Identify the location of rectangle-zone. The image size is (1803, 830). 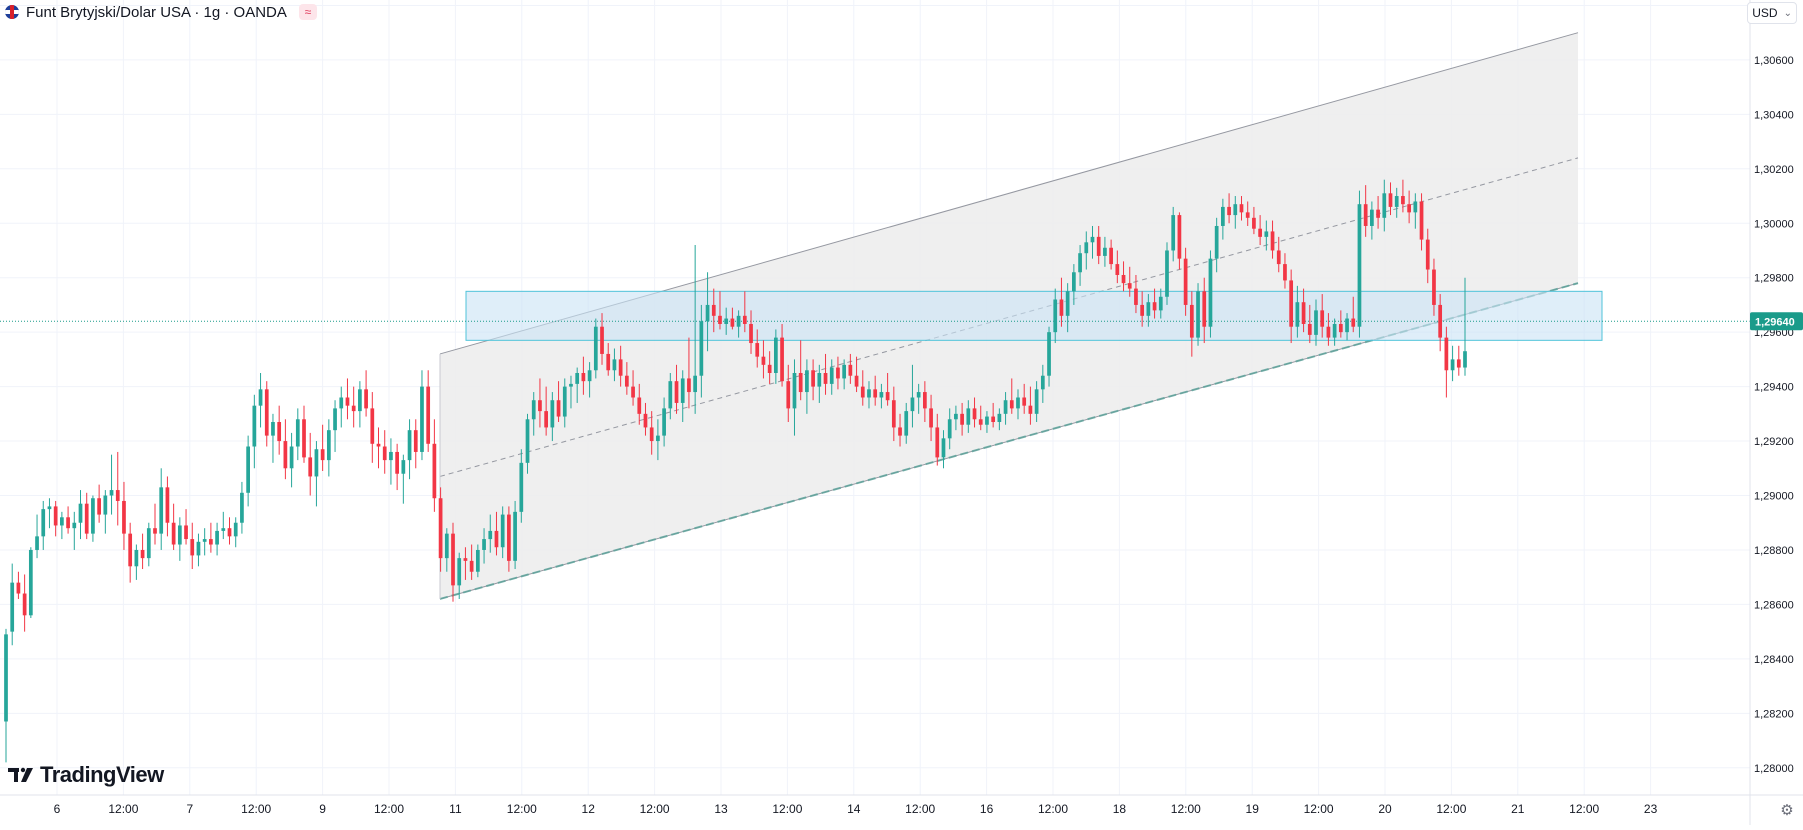
(1034, 315).